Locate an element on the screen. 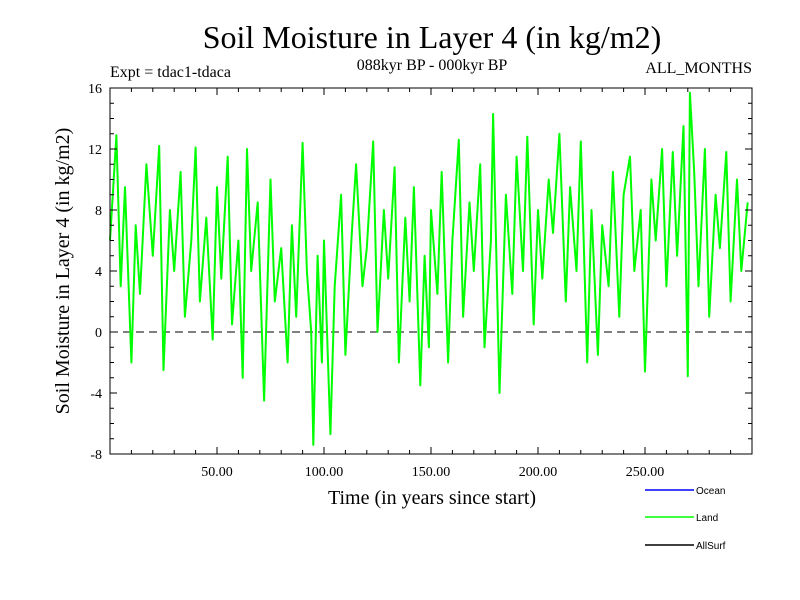 Image resolution: width=800 pixels, height=600 pixels. y-tick-label: -4 is located at coordinates (96, 394).